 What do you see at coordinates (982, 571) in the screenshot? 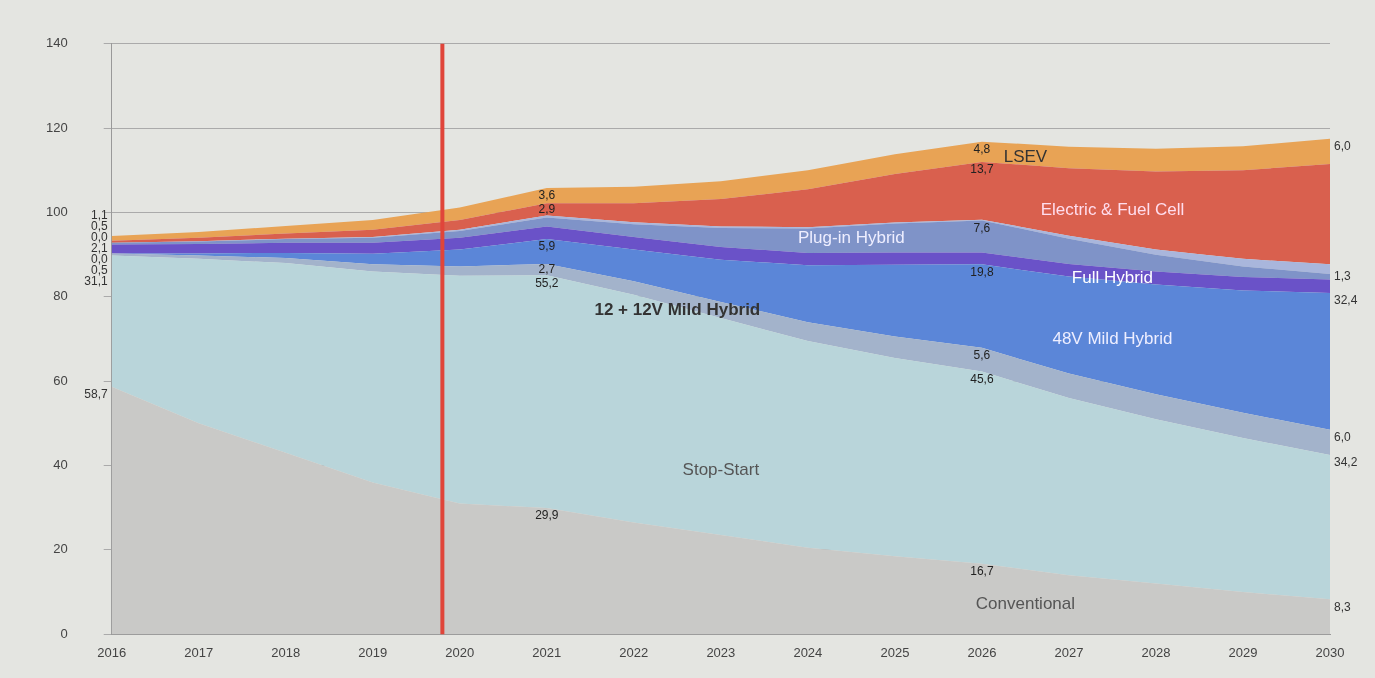
I see `data-label: 16,7` at bounding box center [982, 571].